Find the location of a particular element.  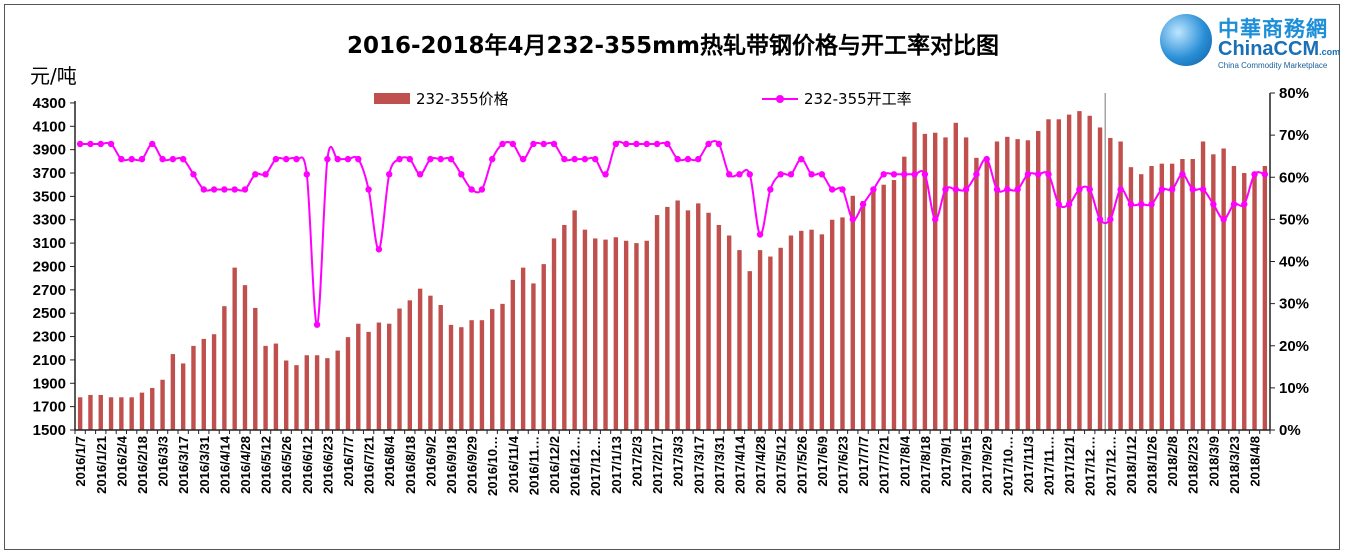

y-tick-label: 3900 is located at coordinates (49, 150).